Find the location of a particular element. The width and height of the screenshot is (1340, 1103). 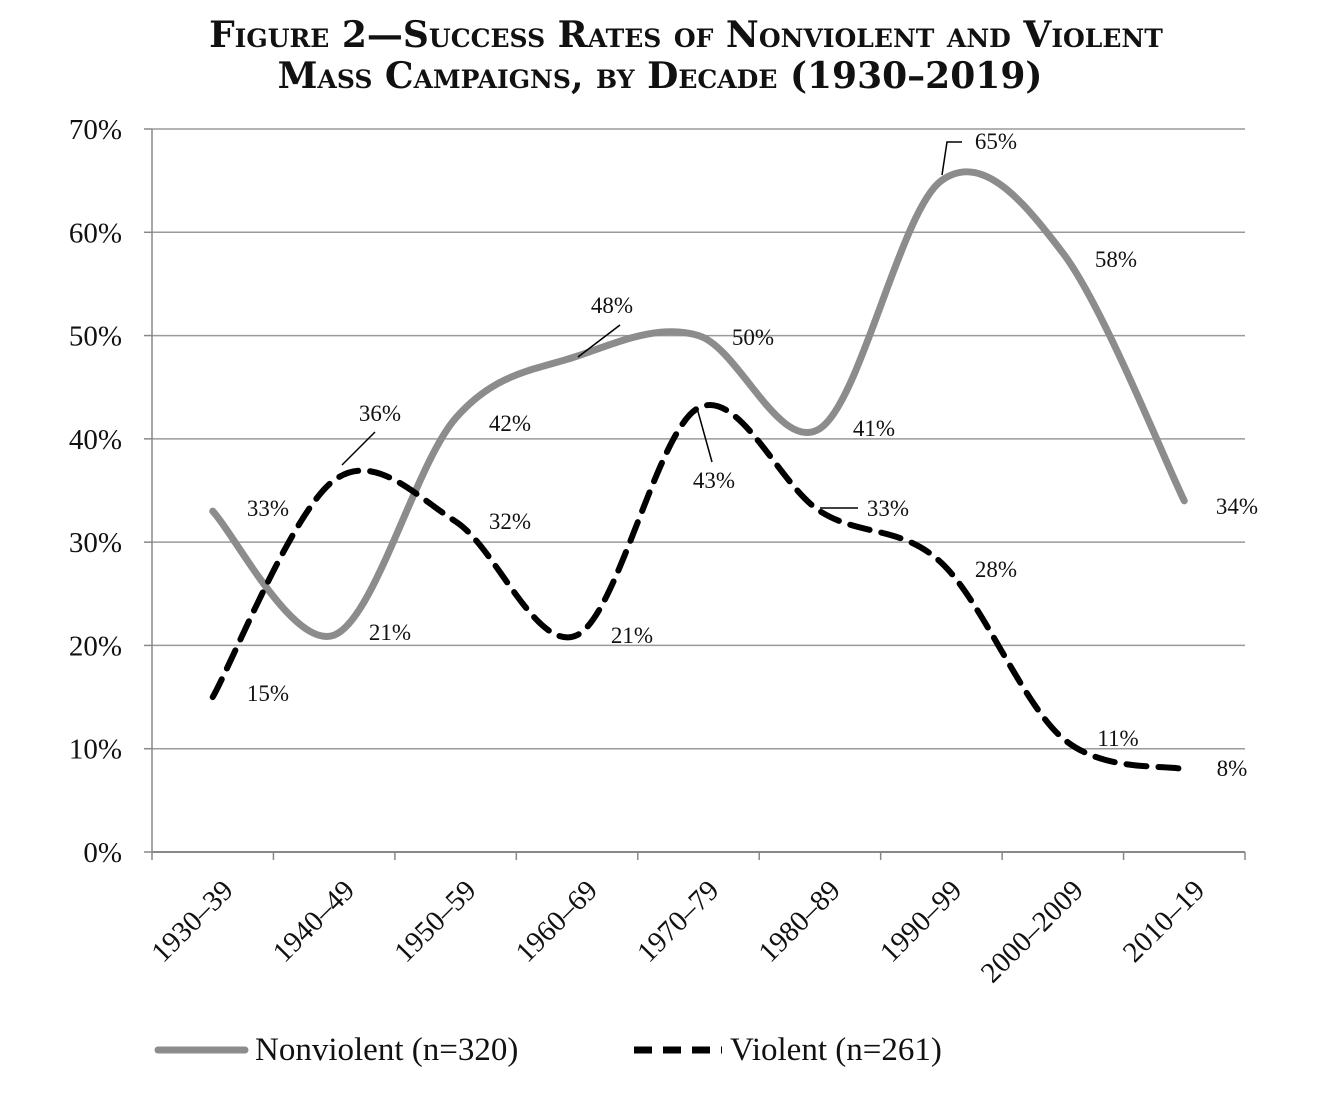

y-tick-label: 70% is located at coordinates (95, 130).